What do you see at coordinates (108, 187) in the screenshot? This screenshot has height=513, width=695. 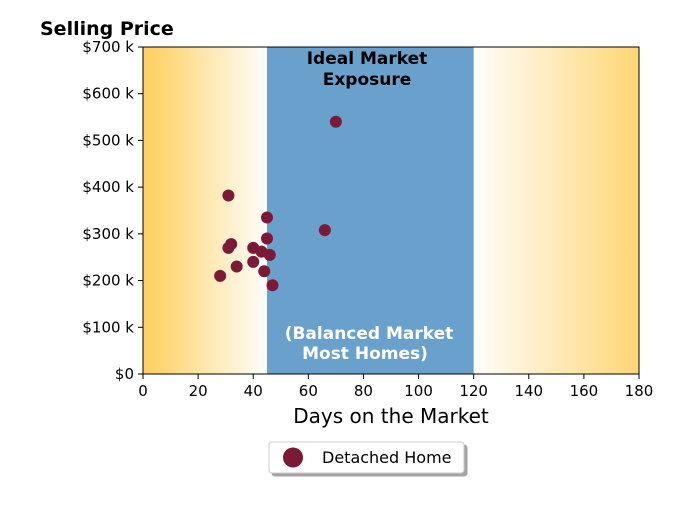 I see `y-tick-label: $400 k` at bounding box center [108, 187].